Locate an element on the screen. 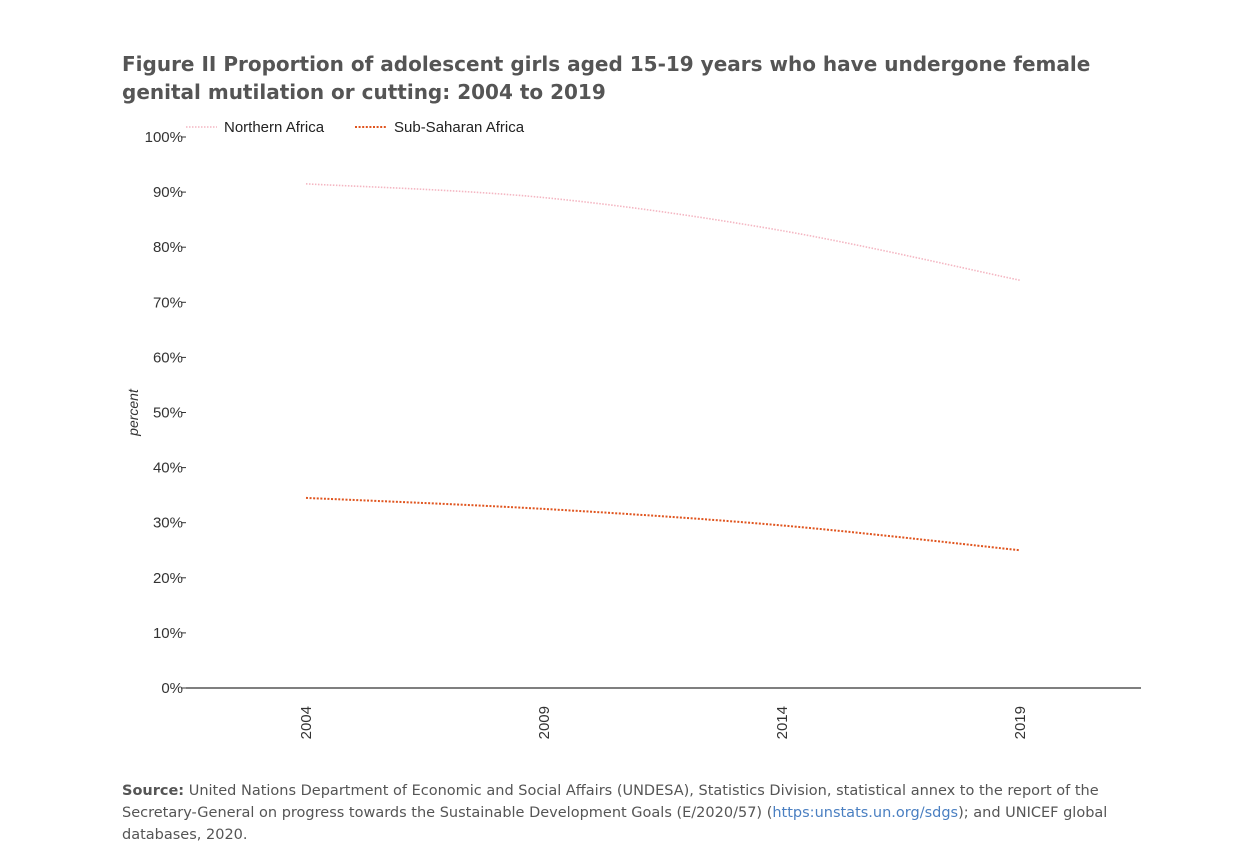  y-tick-label: 90% is located at coordinates (168, 192).